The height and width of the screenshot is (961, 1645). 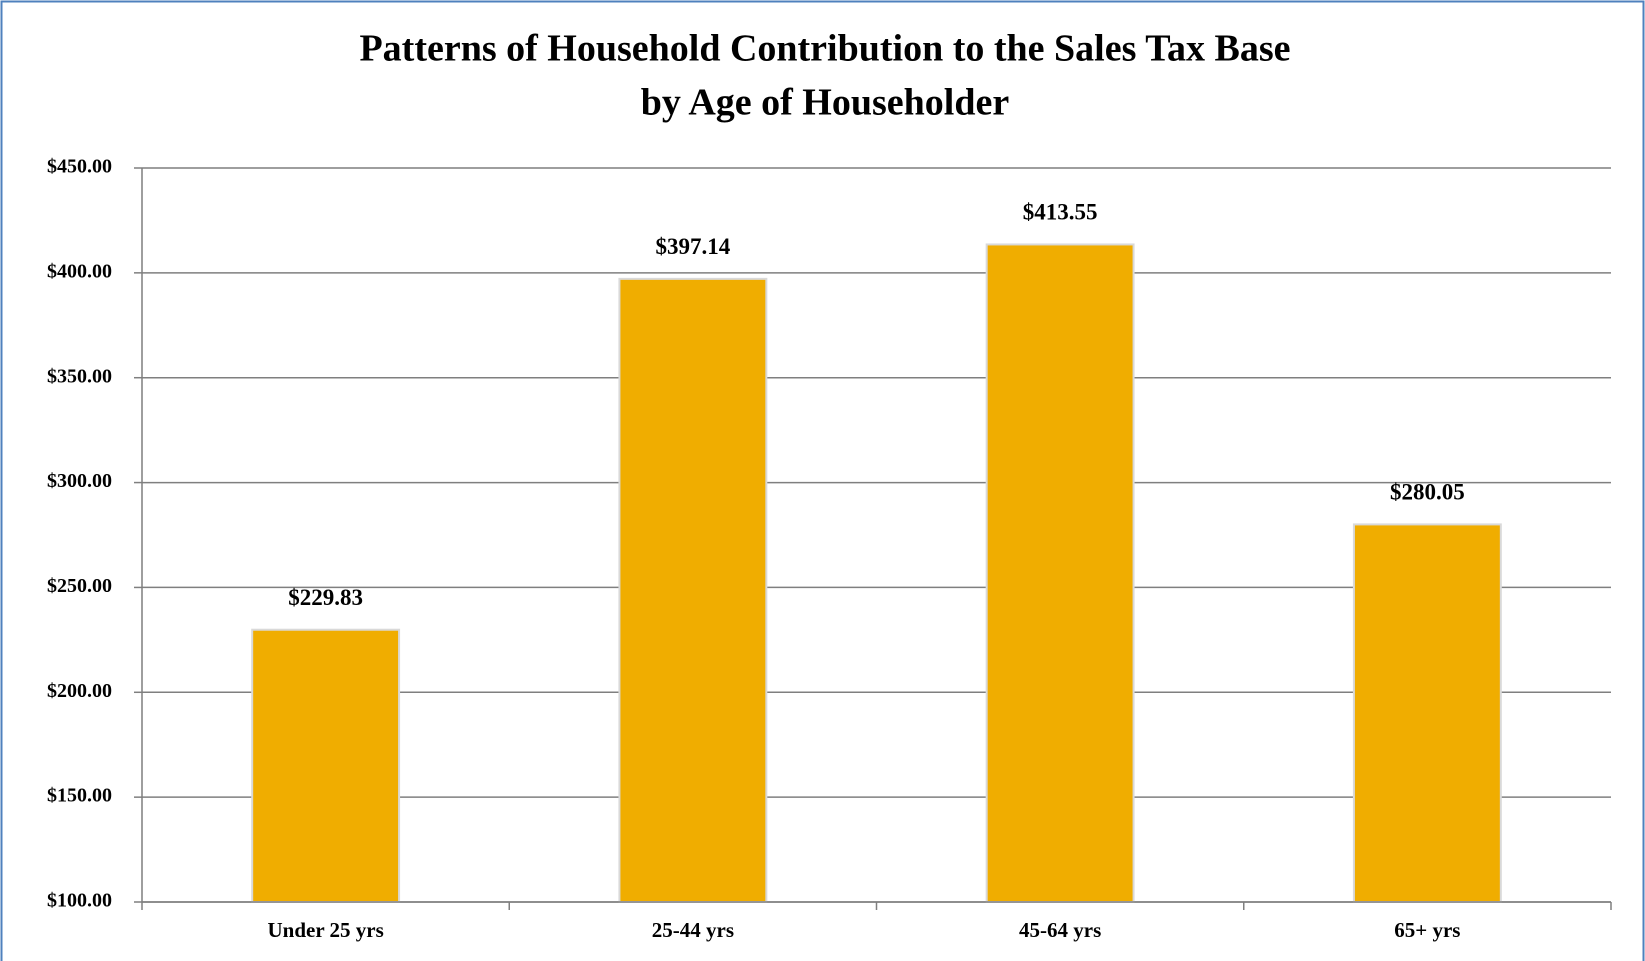 What do you see at coordinates (325, 930) in the screenshot?
I see `x-tick-label: Under 25 yrs` at bounding box center [325, 930].